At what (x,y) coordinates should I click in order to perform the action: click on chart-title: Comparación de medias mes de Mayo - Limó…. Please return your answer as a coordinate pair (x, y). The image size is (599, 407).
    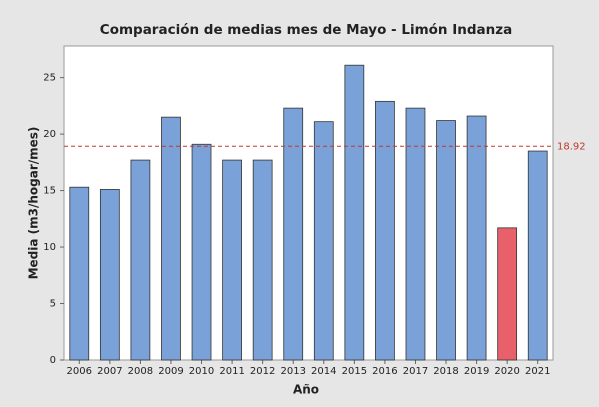
    Looking at the image, I should click on (306, 30).